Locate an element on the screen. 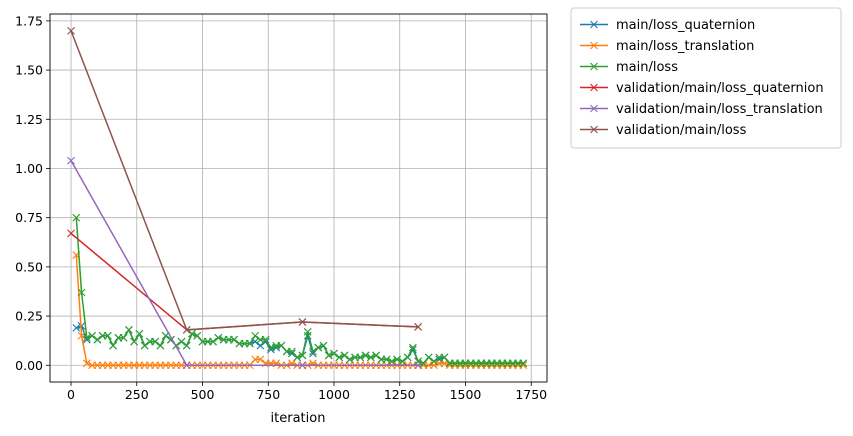 The image size is (853, 436). x-tick-label: 1000 is located at coordinates (334, 394).